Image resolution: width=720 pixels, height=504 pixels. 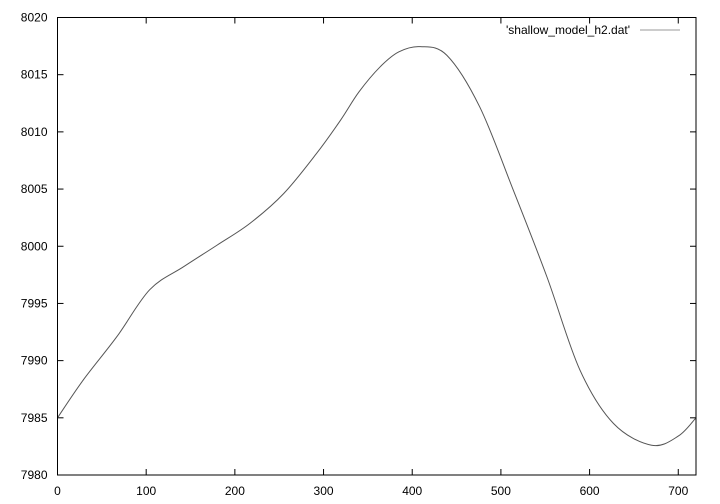 I want to click on x-tick-label: 200, so click(x=235, y=491).